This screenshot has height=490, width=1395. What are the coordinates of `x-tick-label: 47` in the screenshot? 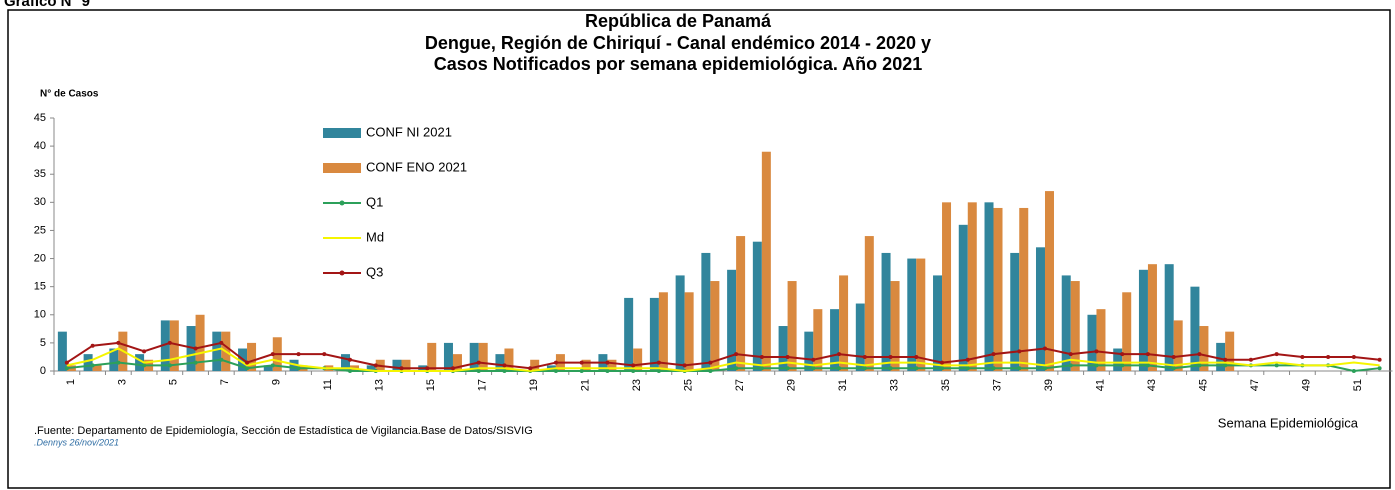 It's located at (1255, 385).